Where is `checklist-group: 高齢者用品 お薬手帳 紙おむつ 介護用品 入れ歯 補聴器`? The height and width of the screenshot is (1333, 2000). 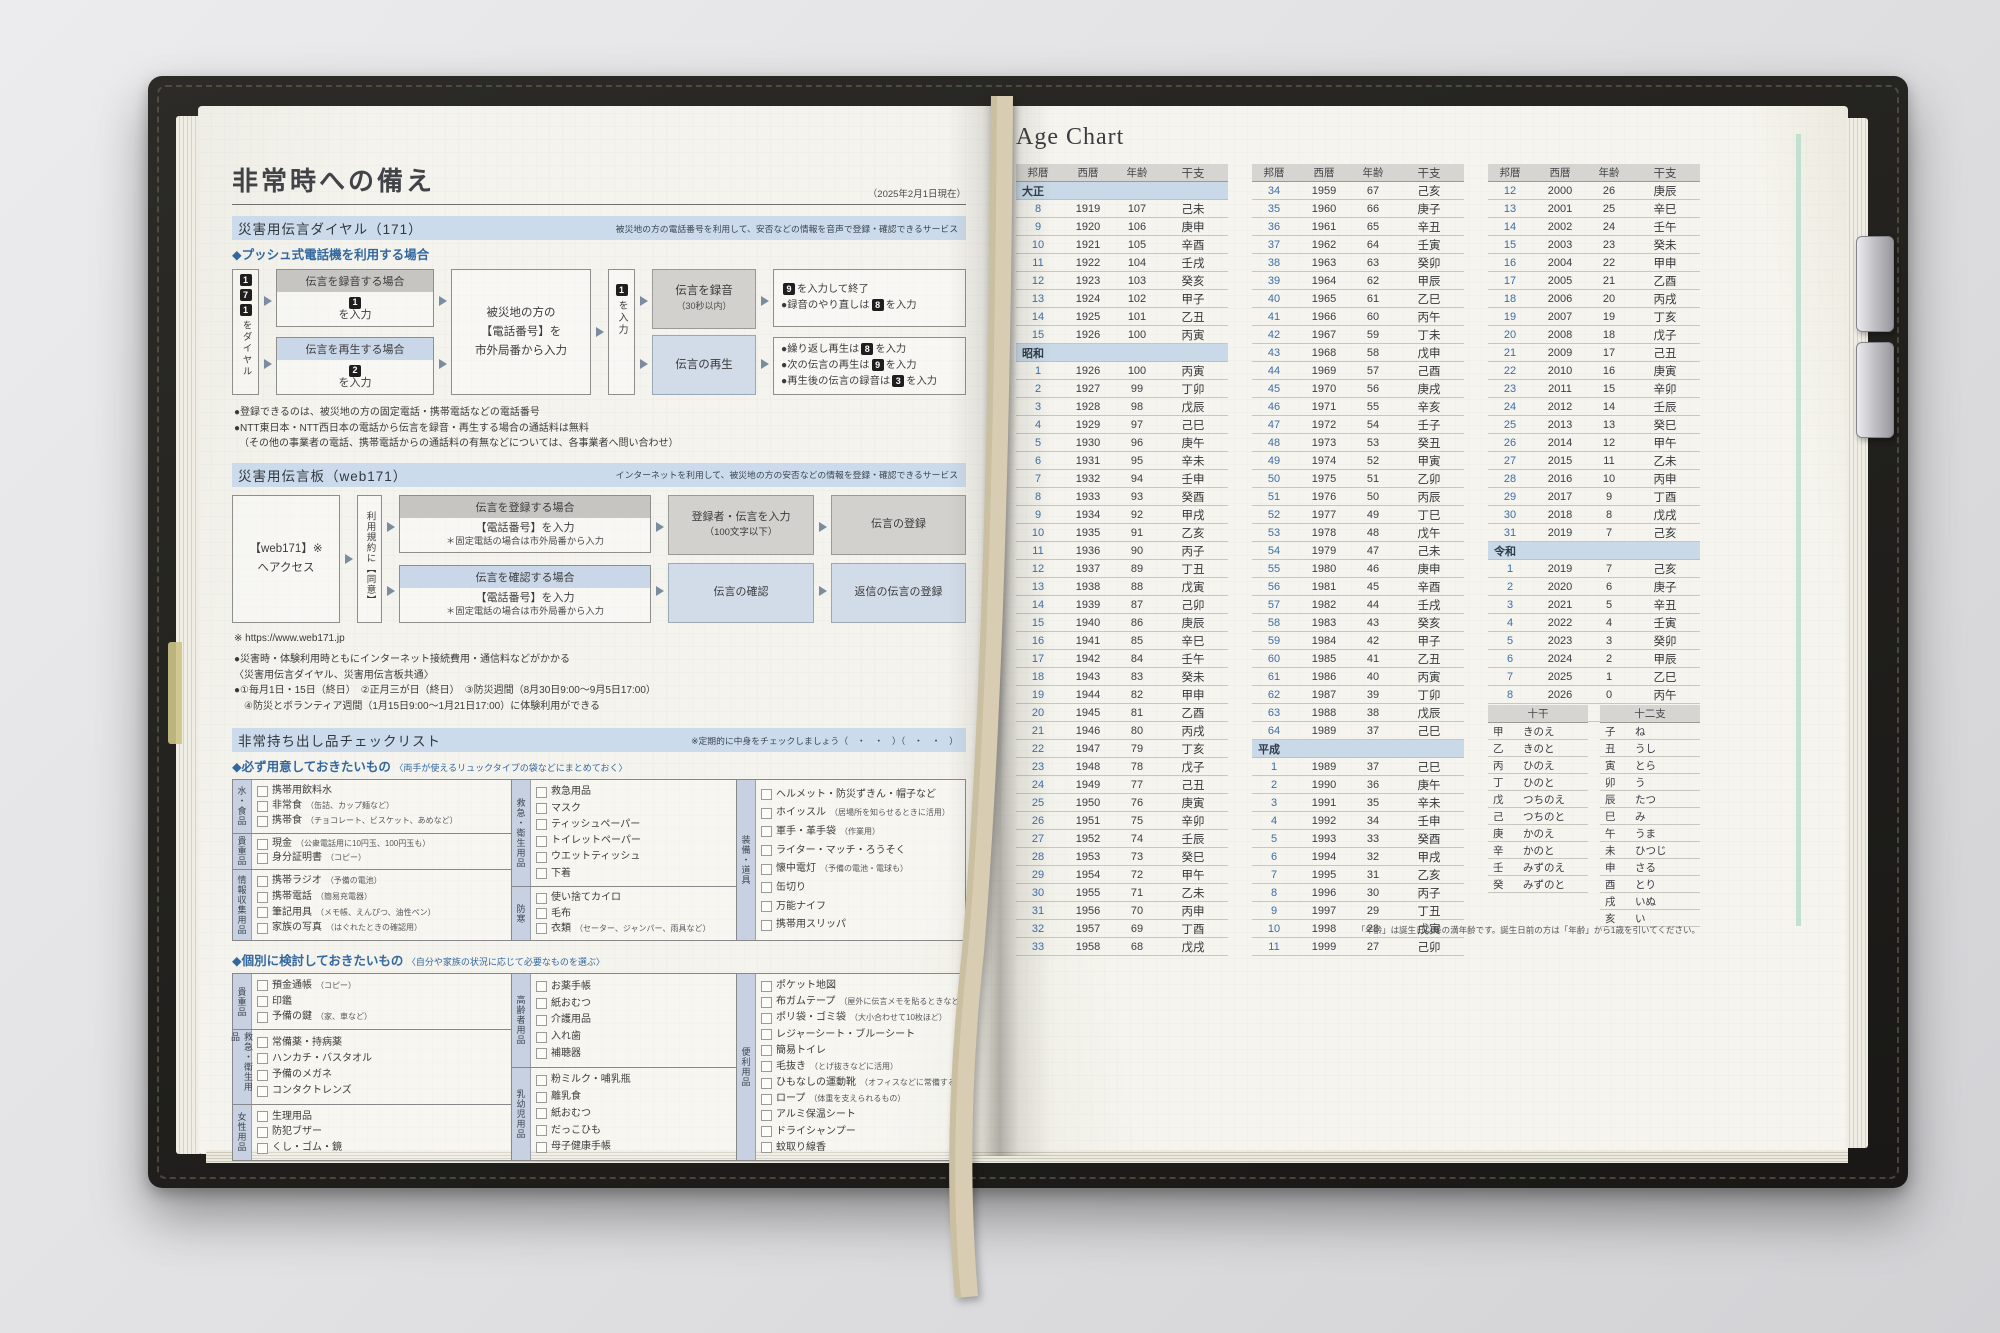
checklist-group: 高齢者用品 お薬手帳 紙おむつ 介護用品 入れ歯 補聴器 is located at coordinates (624, 1021).